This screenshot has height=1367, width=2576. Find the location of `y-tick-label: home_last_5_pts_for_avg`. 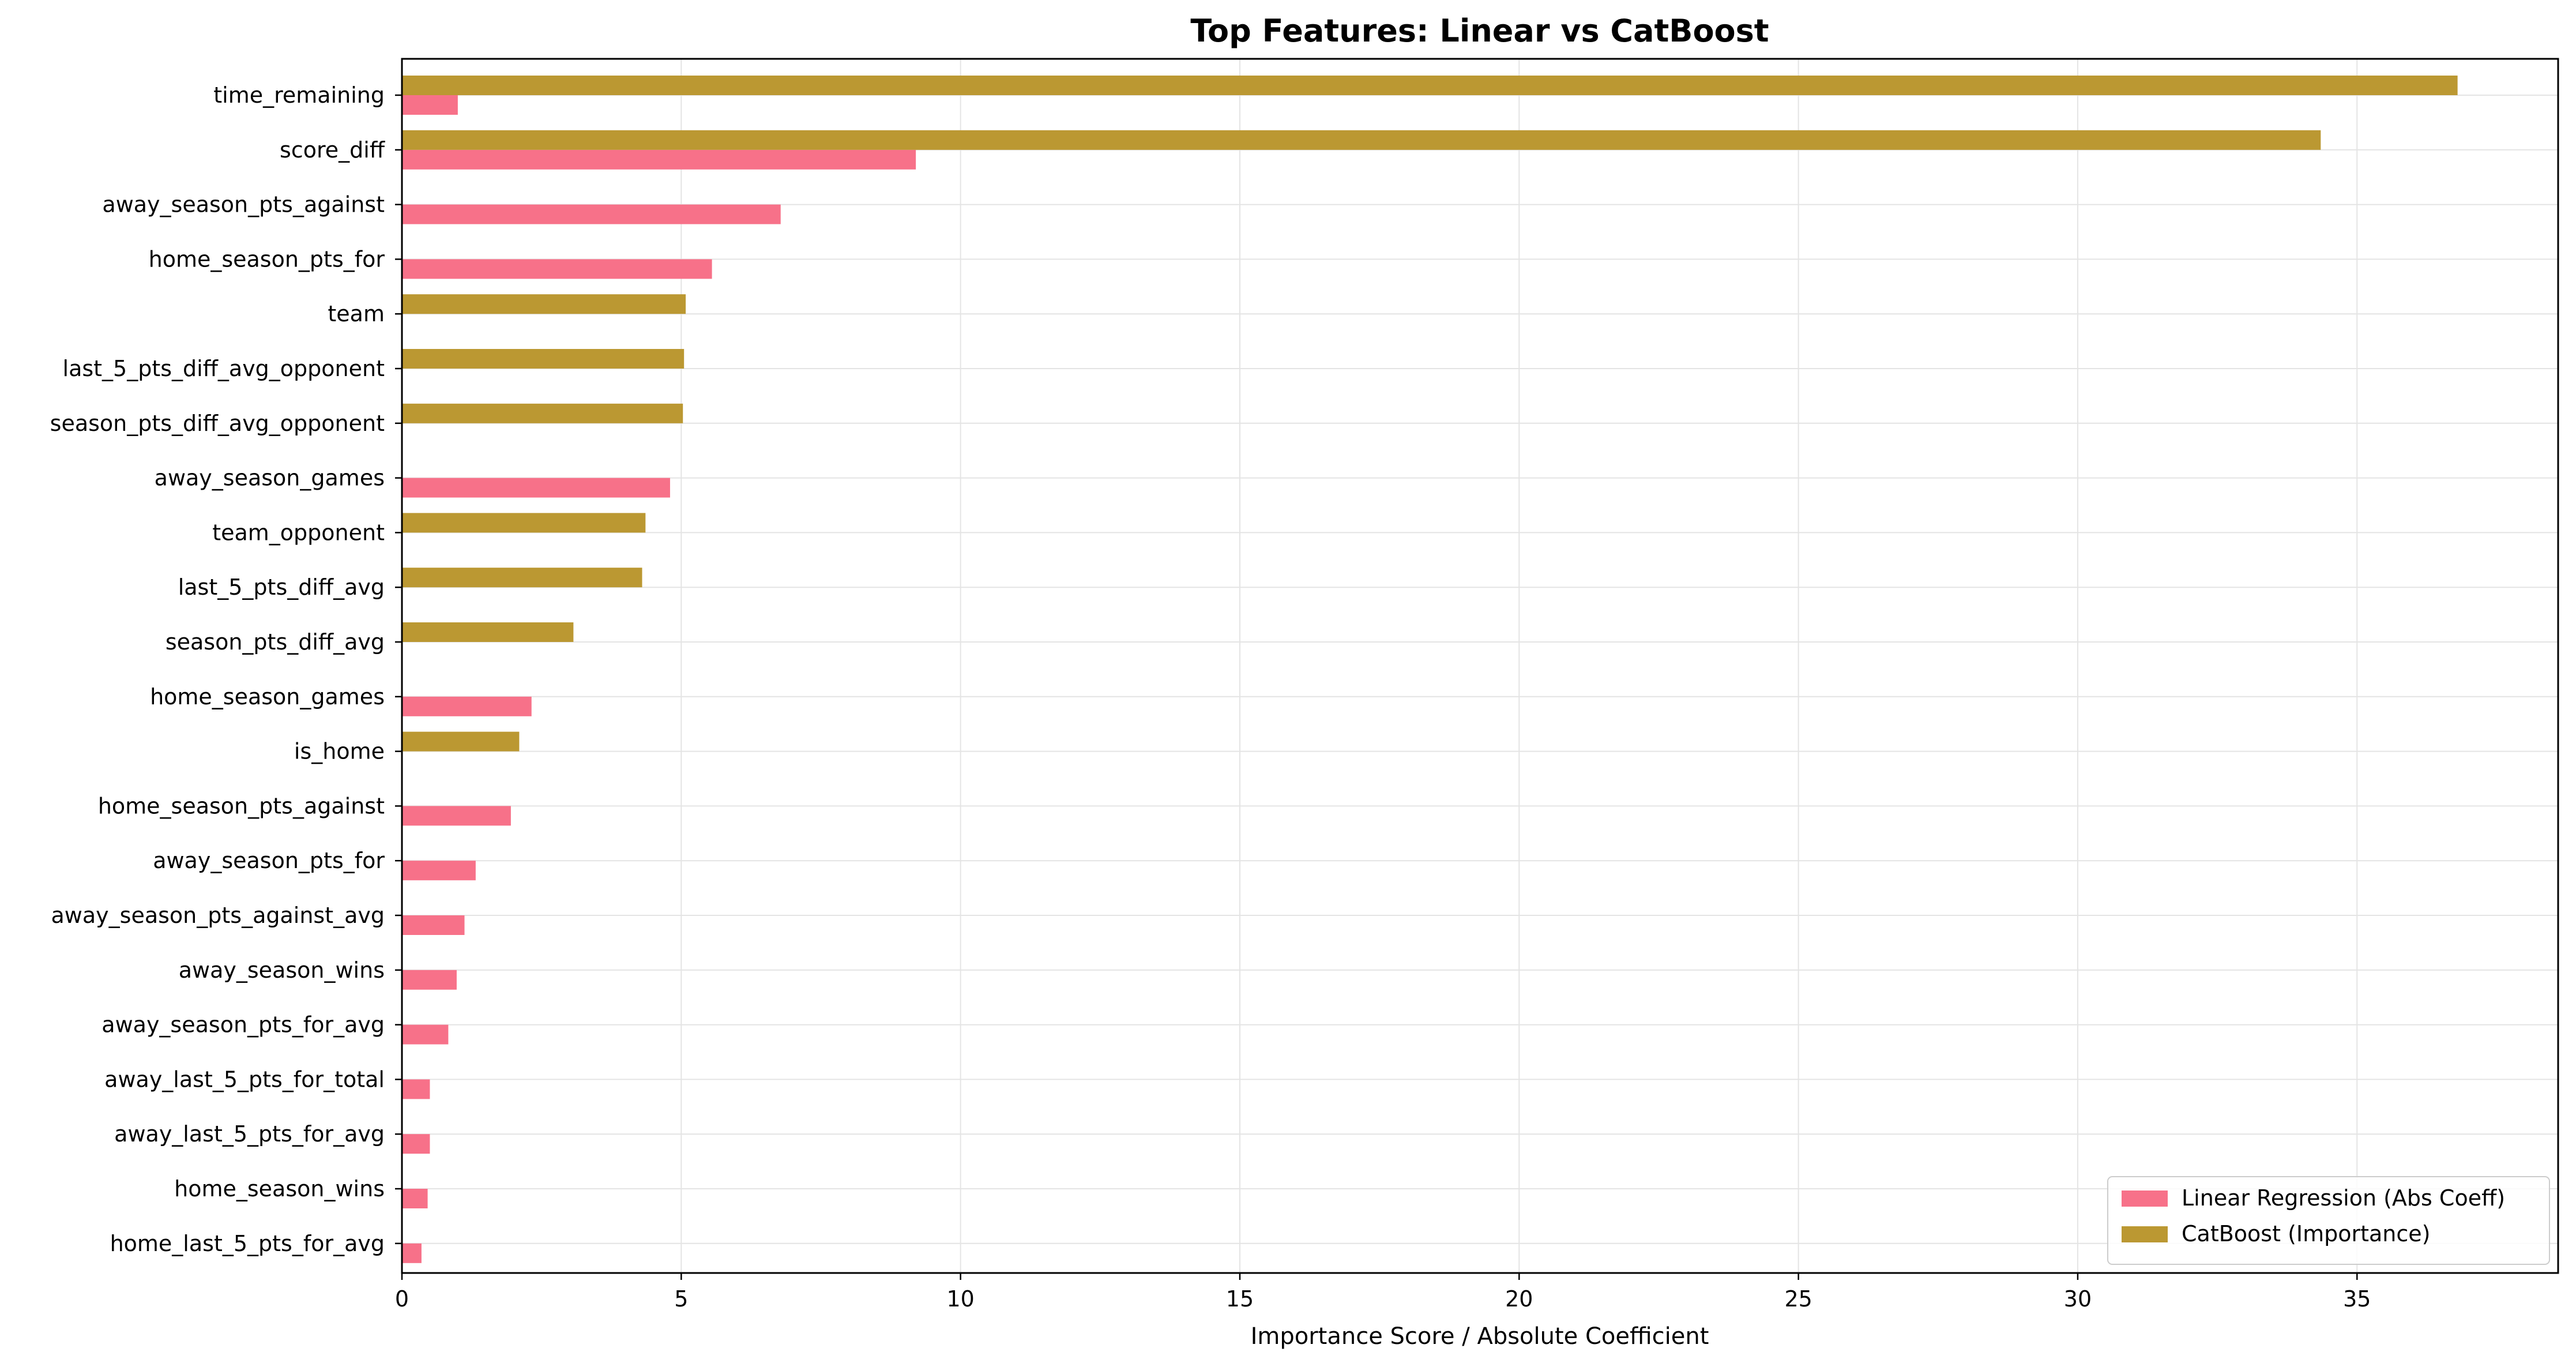

y-tick-label: home_last_5_pts_for_avg is located at coordinates (247, 1243).